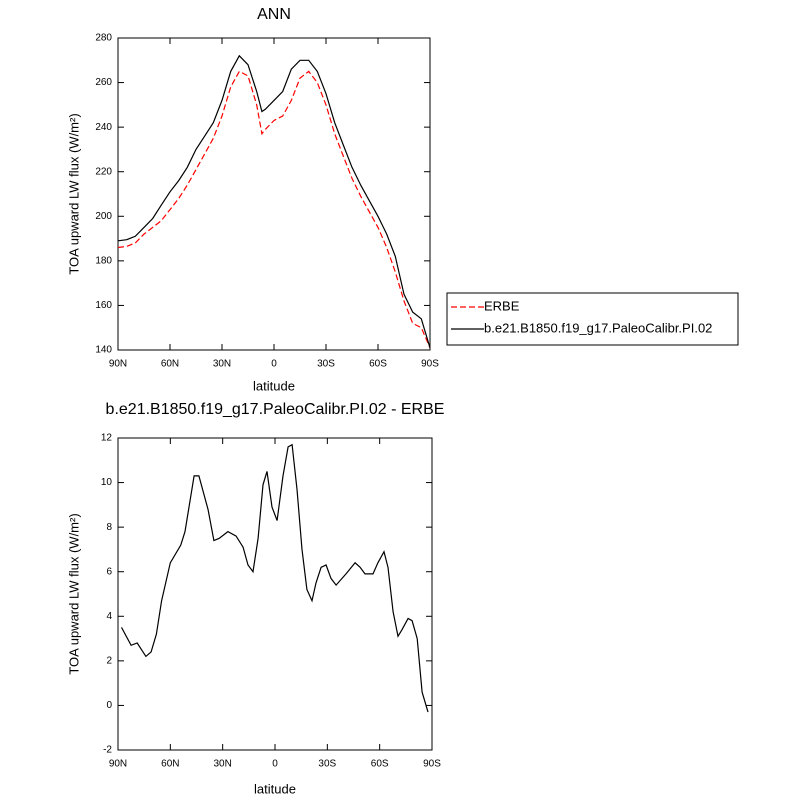 The width and height of the screenshot is (800, 805). I want to click on y-tick-label: 0, so click(109, 705).